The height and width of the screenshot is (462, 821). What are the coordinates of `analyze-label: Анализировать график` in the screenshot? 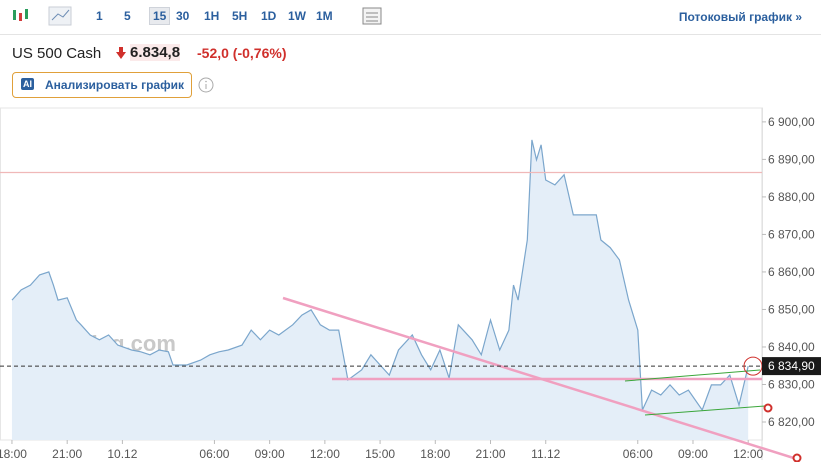 It's located at (114, 85).